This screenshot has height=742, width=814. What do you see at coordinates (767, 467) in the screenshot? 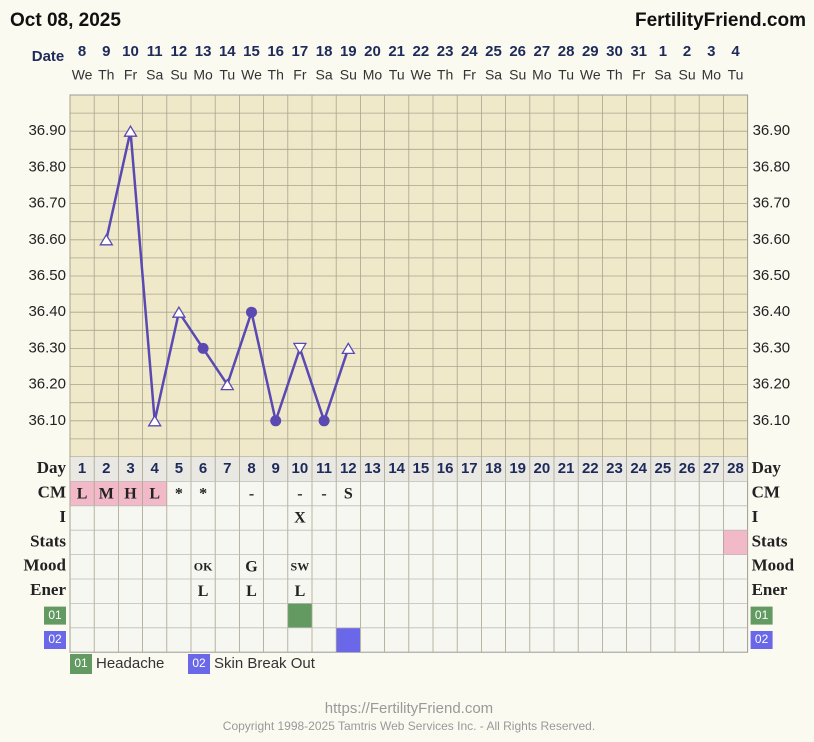
I see `row-label-right: Day` at bounding box center [767, 467].